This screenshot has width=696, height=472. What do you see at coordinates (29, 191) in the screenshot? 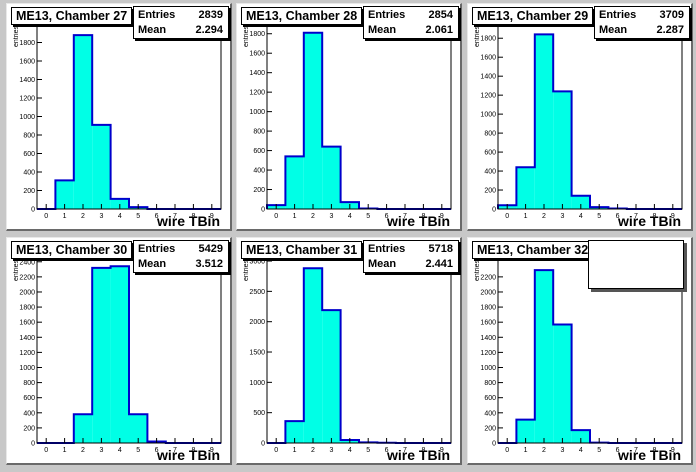
I see `y-tick-label: 200` at bounding box center [29, 191].